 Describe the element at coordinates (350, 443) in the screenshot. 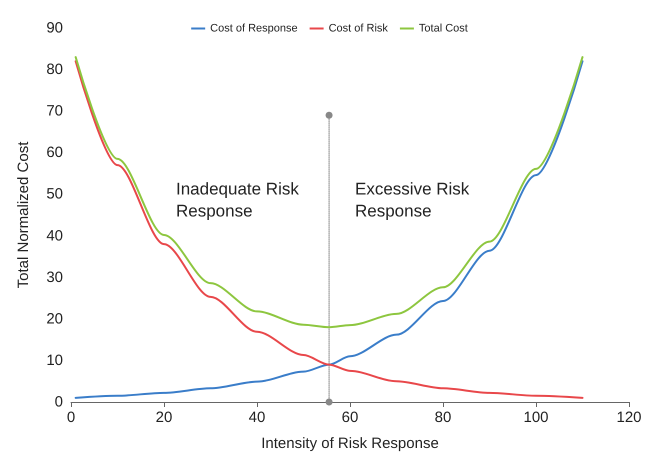

I see `x-axis-title: Intensity of Risk Response` at that location.